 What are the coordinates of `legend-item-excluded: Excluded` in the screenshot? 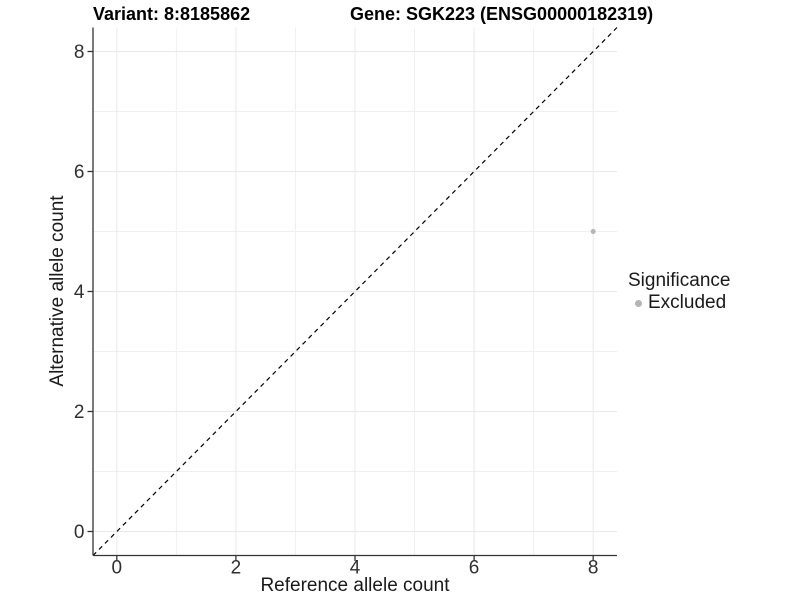 It's located at (679, 302).